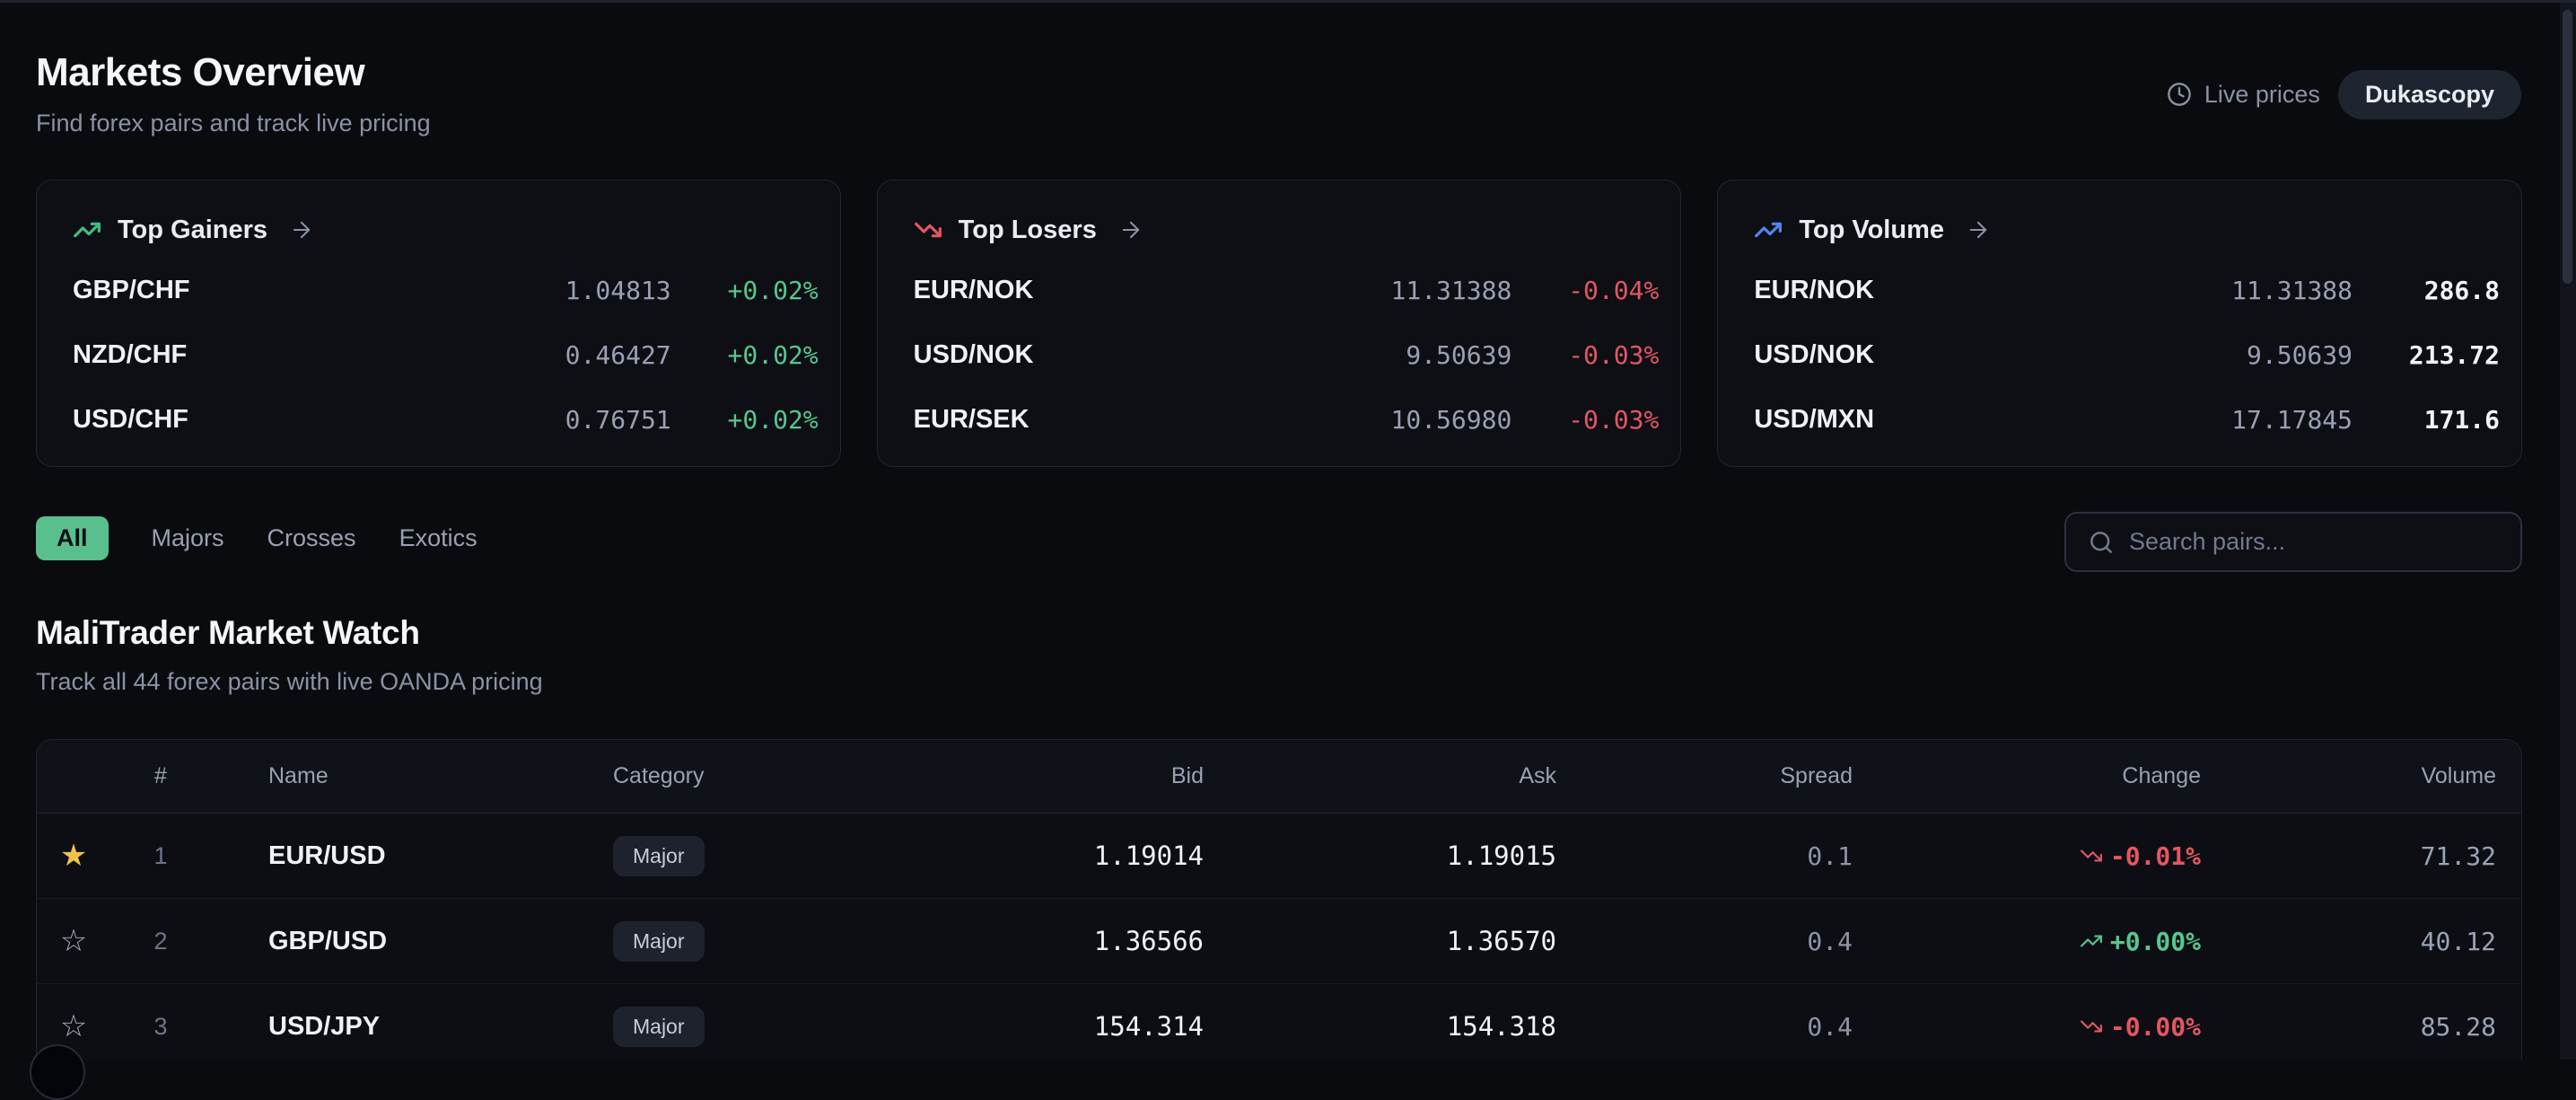  Describe the element at coordinates (200, 72) in the screenshot. I see `page-title: Markets Overview` at that location.